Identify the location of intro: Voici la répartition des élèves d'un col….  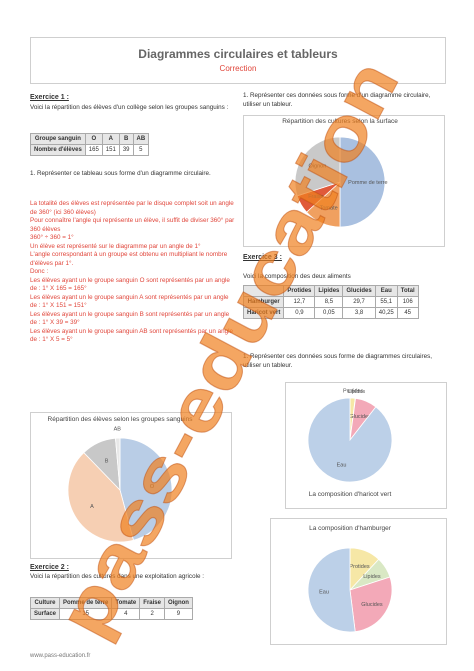
(129, 107).